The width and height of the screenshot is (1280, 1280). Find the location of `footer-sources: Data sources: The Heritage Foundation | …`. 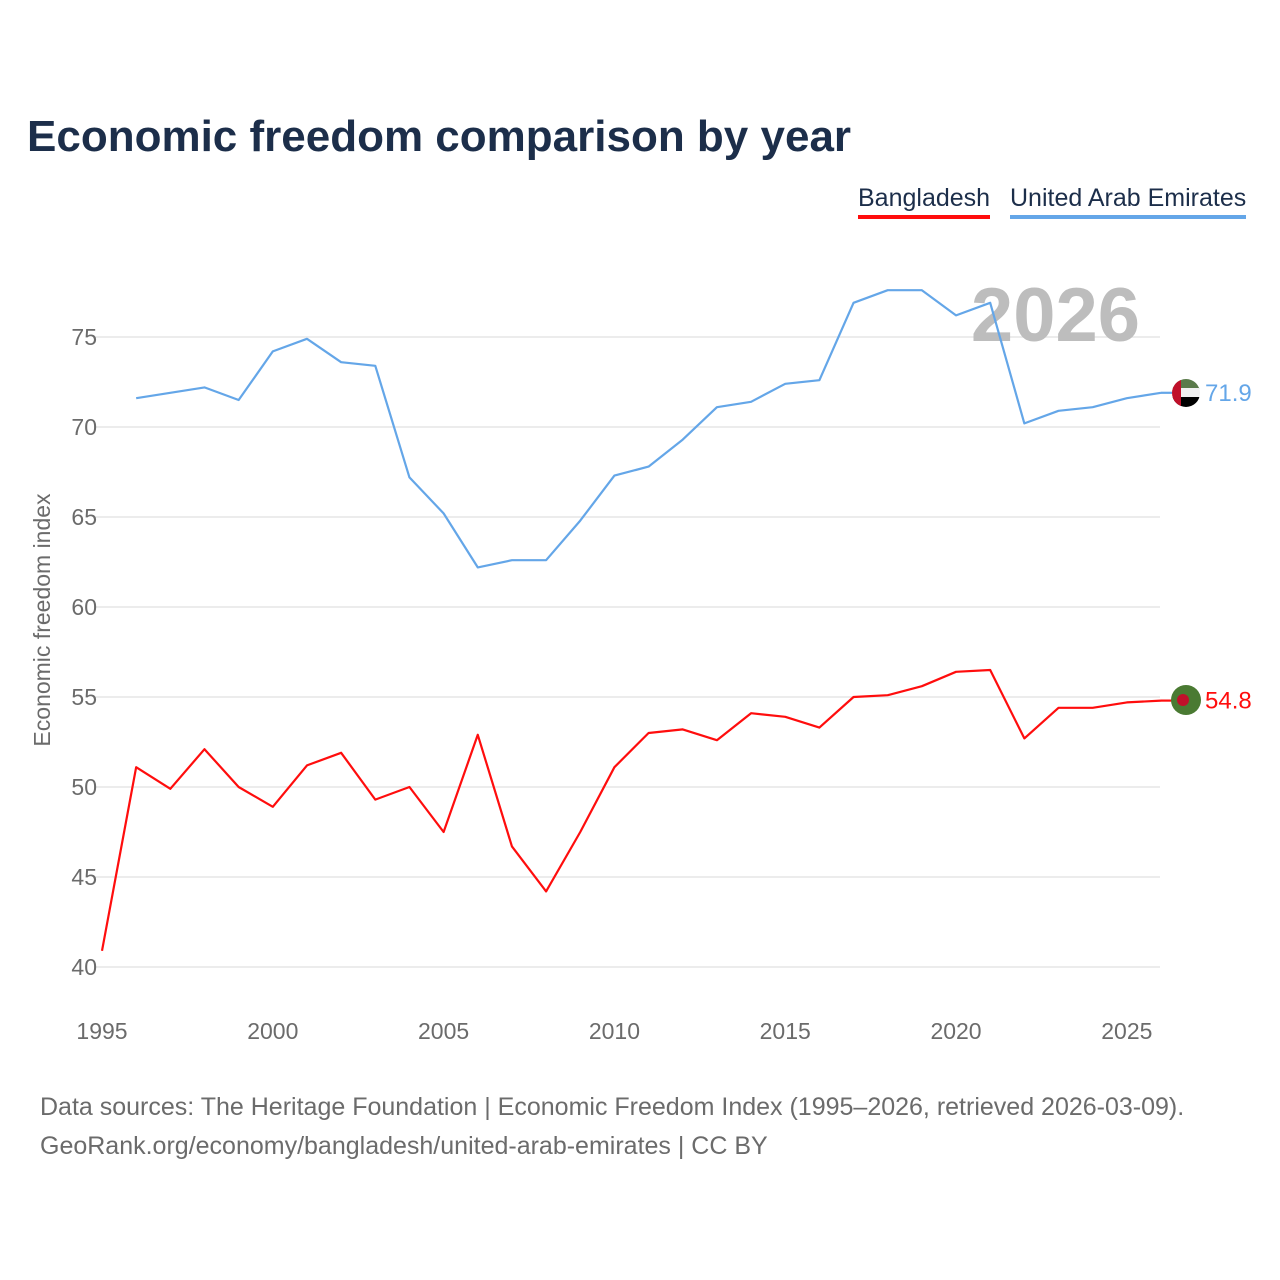

footer-sources: Data sources: The Heritage Foundation | … is located at coordinates (612, 1107).